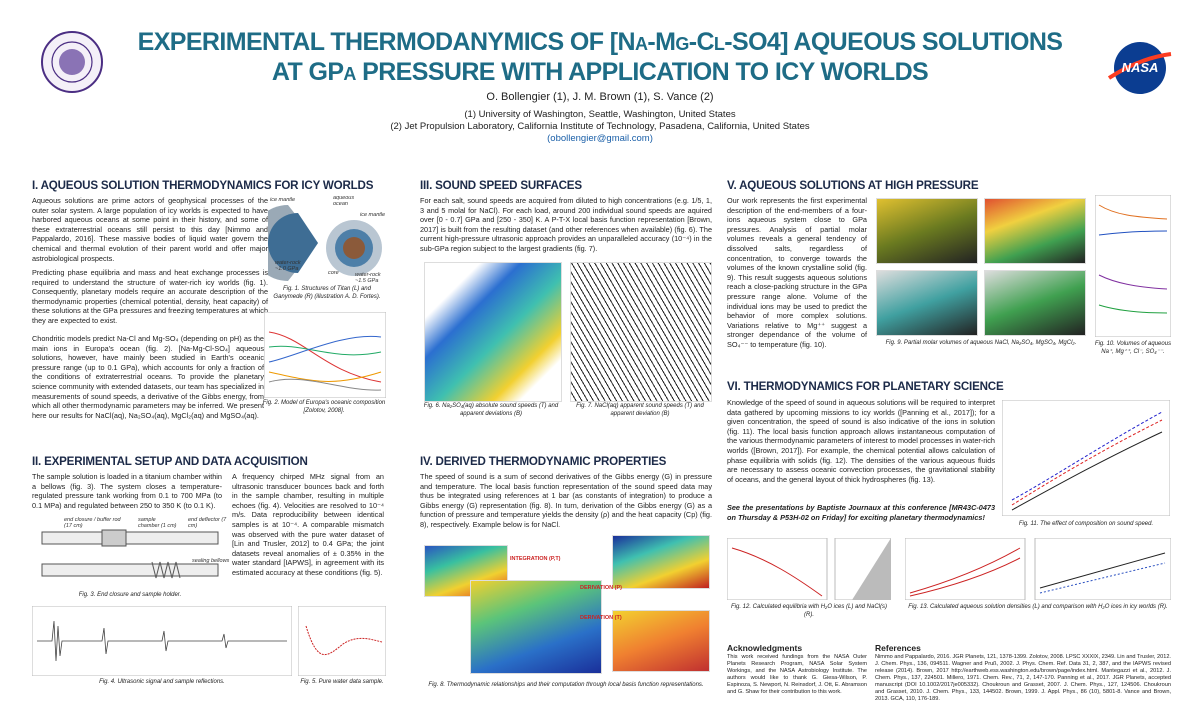 This screenshot has height=718, width=1200. What do you see at coordinates (898, 648) in the screenshot?
I see `ref-heading: References` at bounding box center [898, 648].